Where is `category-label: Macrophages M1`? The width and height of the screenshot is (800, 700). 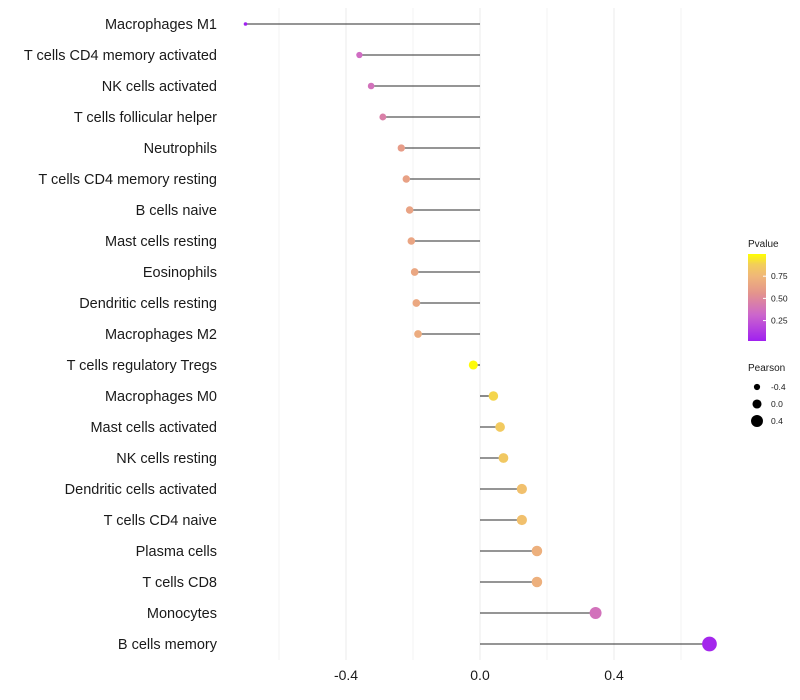 category-label: Macrophages M1 is located at coordinates (161, 25).